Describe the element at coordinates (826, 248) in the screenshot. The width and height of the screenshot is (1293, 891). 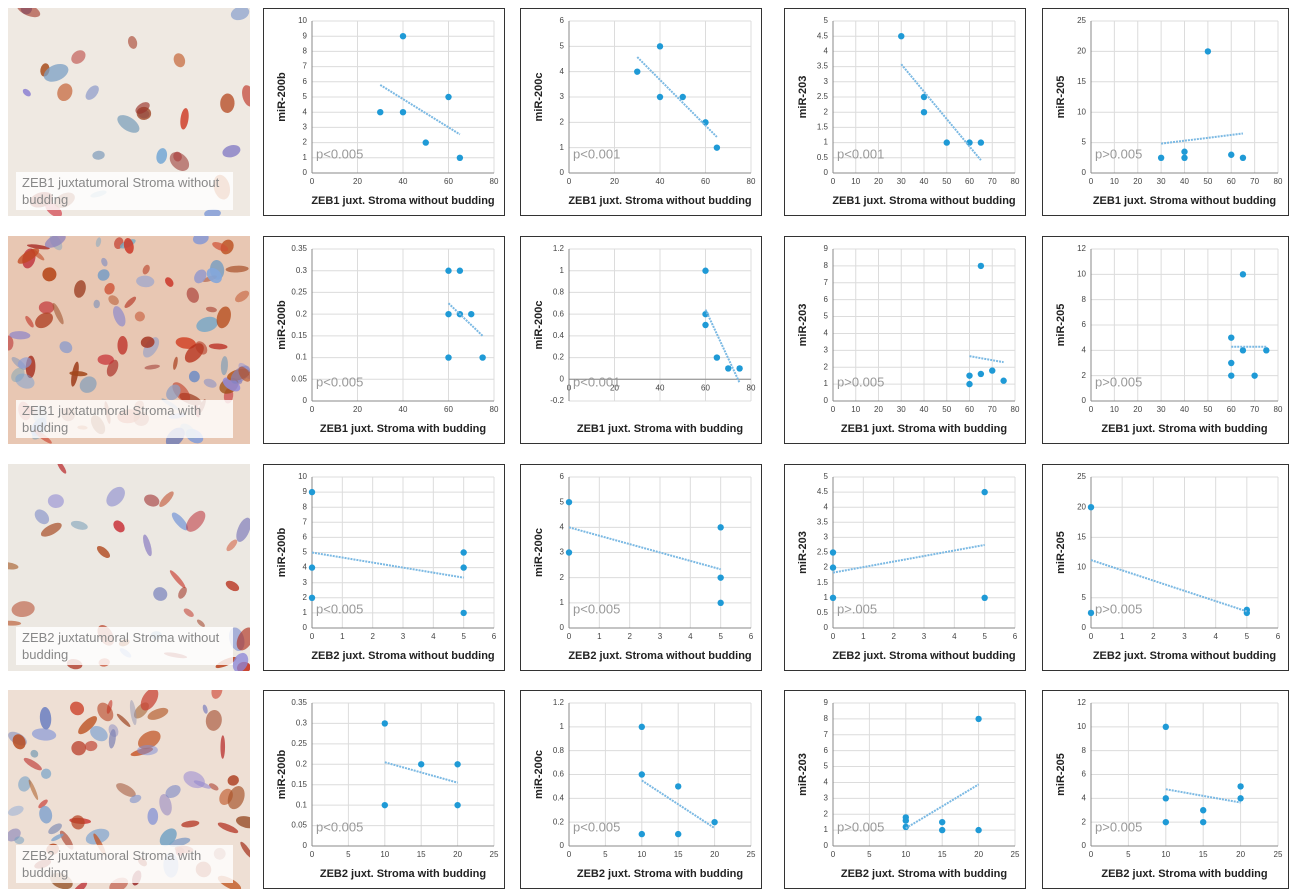
I see `y-tick-label: 9` at that location.